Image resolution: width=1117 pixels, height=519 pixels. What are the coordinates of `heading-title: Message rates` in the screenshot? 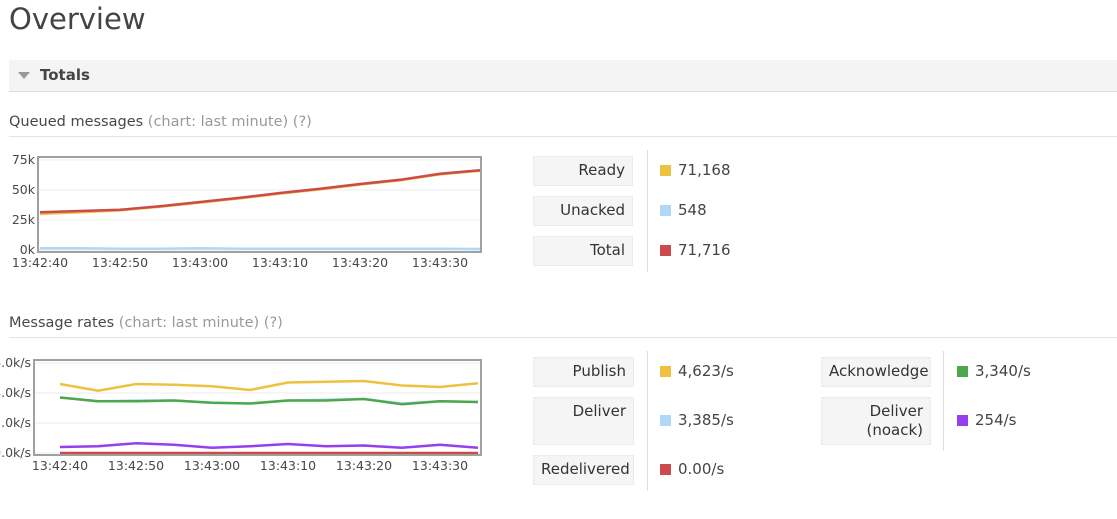 It's located at (62, 323).